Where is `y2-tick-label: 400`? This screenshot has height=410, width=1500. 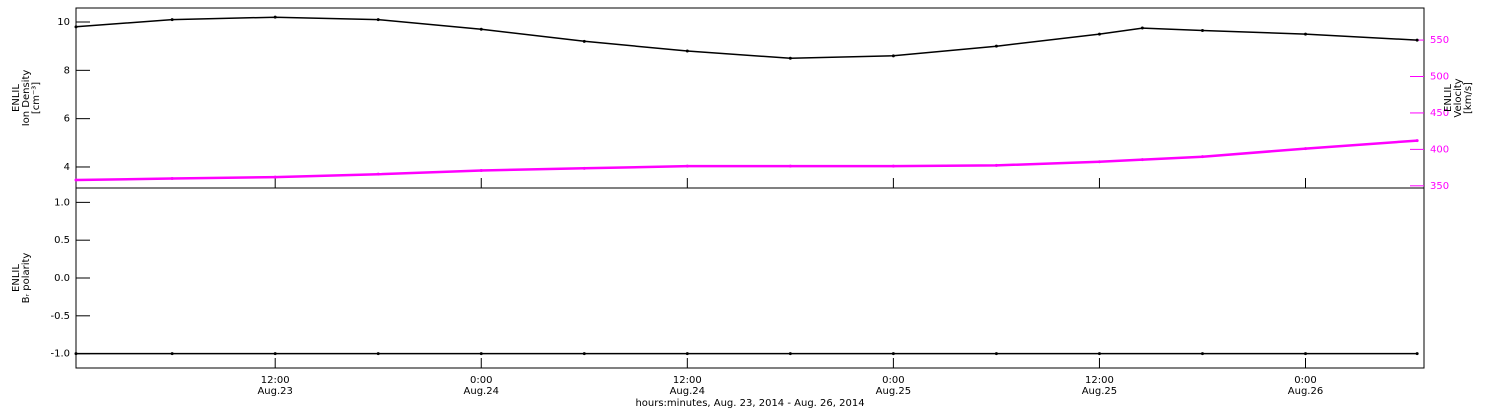 y2-tick-label: 400 is located at coordinates (1439, 149).